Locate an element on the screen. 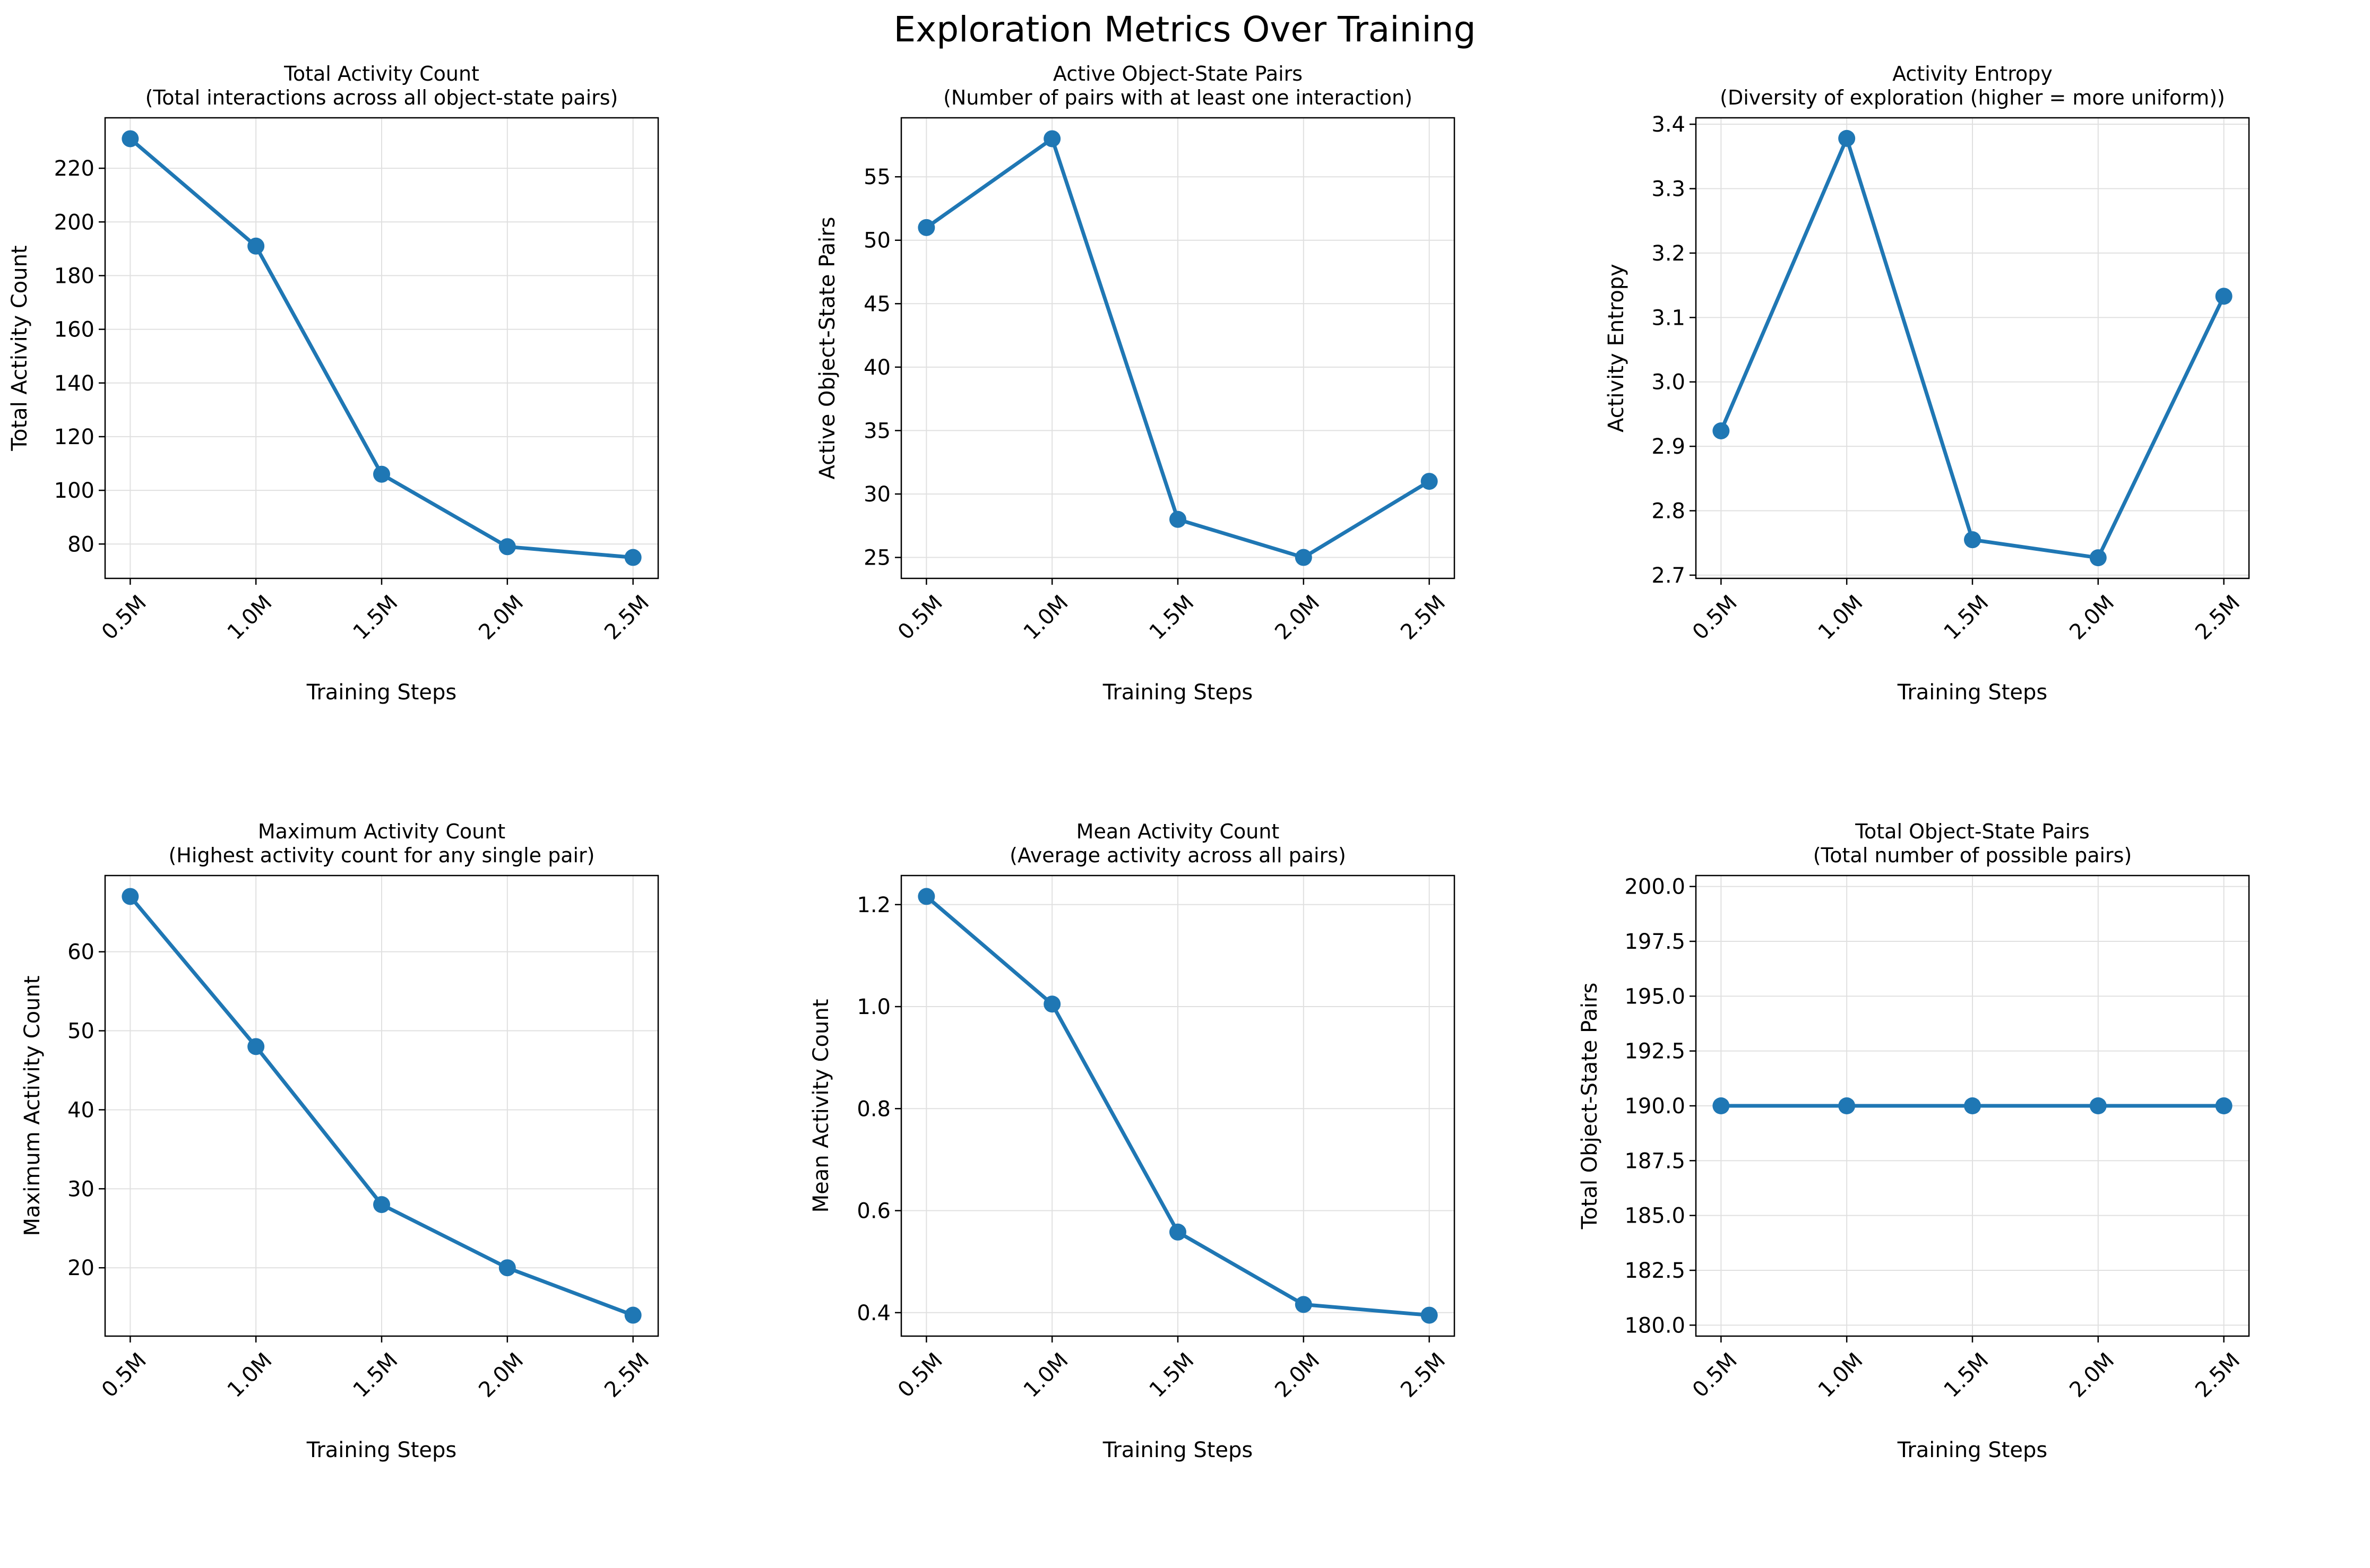  y-tick-label: 182.5 is located at coordinates (1655, 1271).